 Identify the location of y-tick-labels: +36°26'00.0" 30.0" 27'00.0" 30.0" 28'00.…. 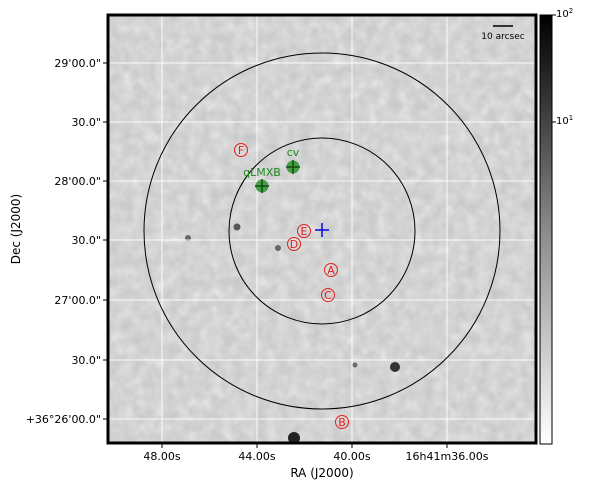
(63, 241).